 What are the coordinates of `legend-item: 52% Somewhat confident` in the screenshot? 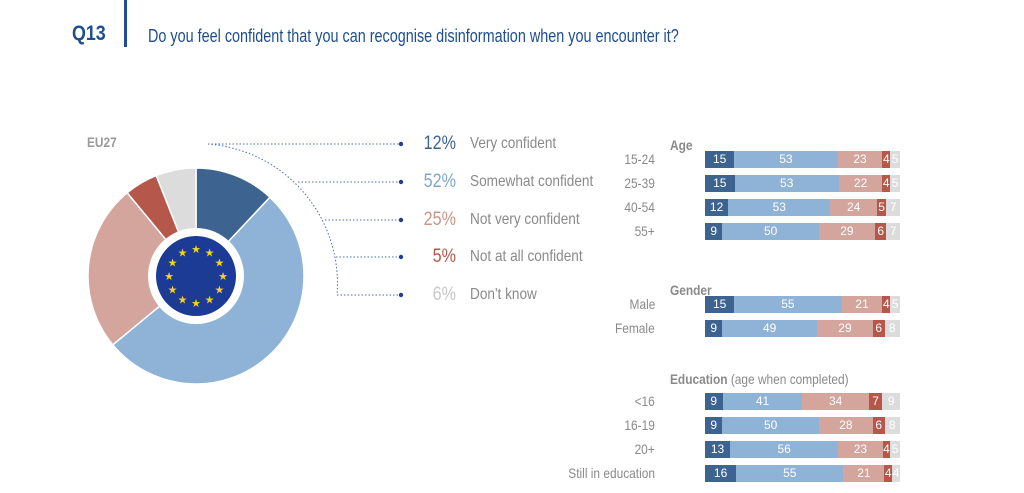 It's located at (512, 182).